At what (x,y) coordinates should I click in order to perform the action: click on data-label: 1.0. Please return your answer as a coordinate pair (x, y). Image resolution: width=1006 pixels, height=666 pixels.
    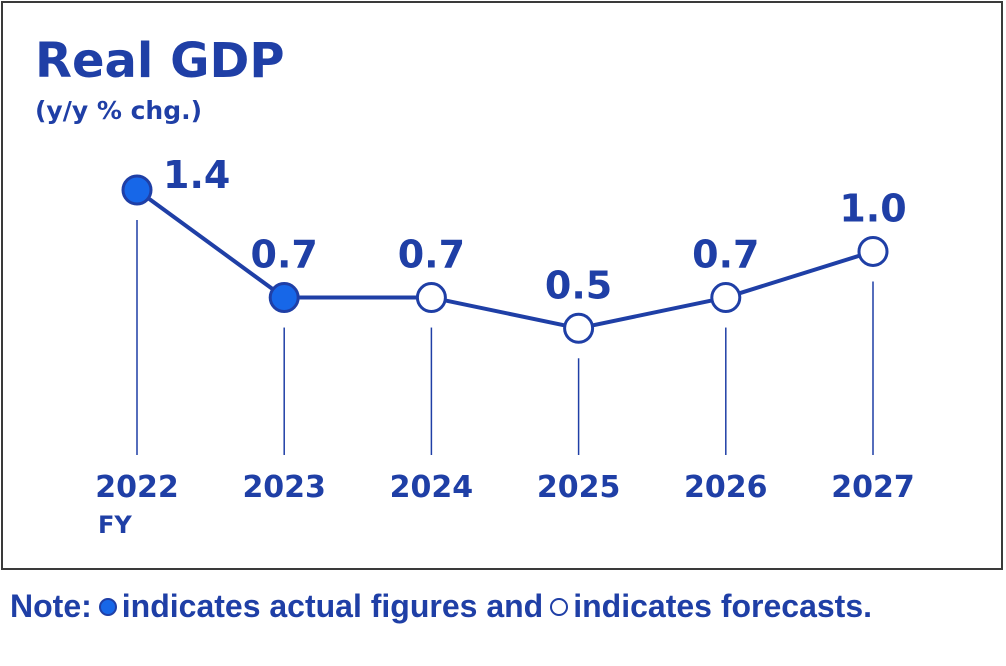
    Looking at the image, I should click on (872, 208).